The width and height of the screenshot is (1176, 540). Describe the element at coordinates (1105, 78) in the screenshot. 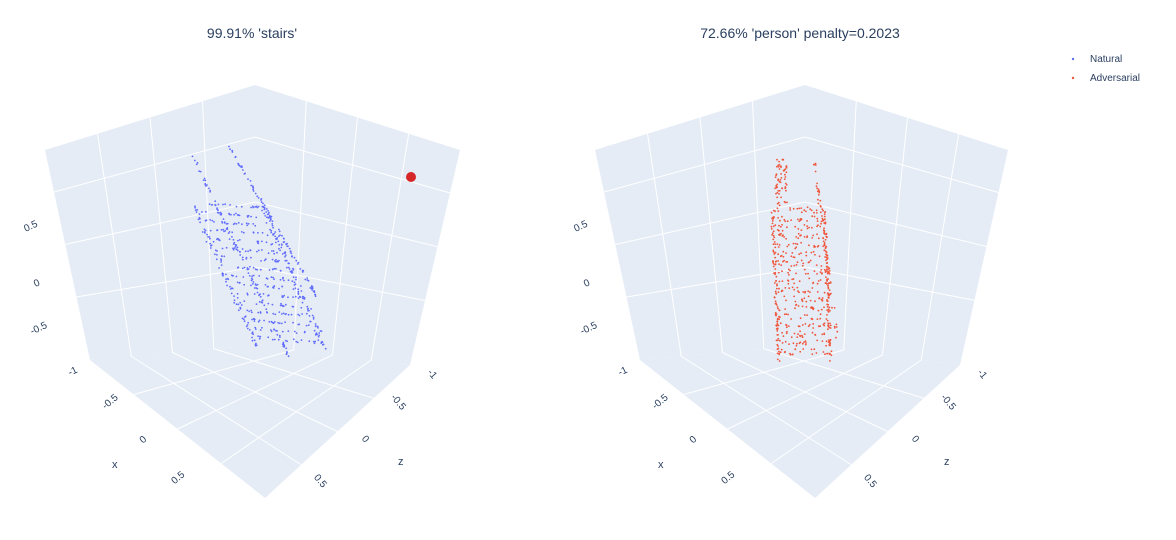

I see `legend-item-adversarial: Adversarial` at that location.